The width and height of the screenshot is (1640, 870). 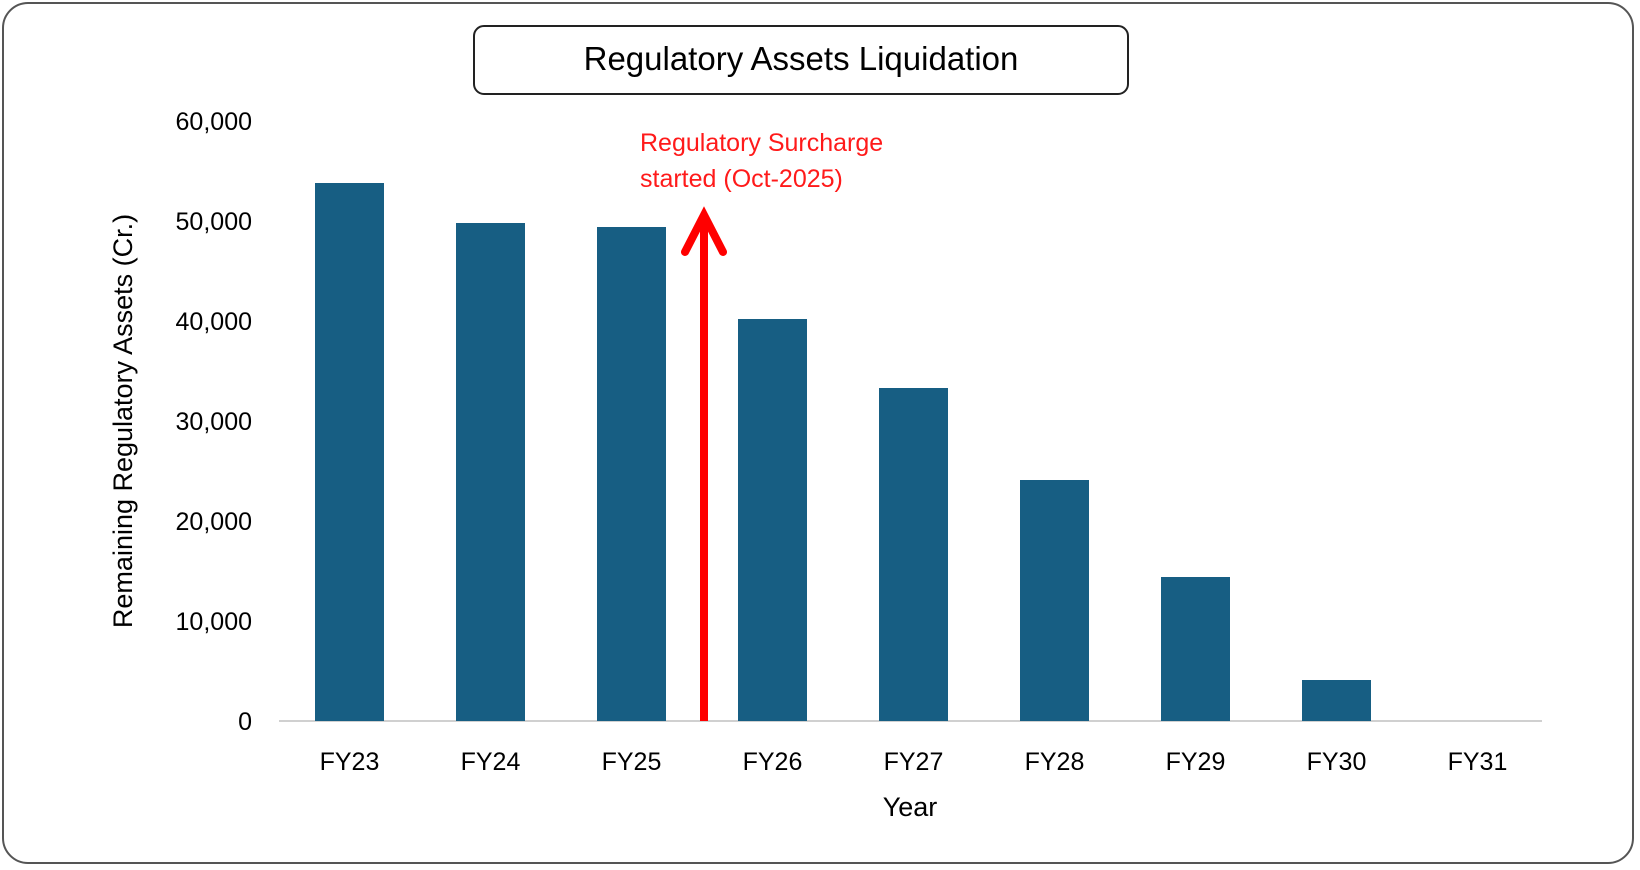 I want to click on x-tick-label: FY26, so click(x=773, y=762).